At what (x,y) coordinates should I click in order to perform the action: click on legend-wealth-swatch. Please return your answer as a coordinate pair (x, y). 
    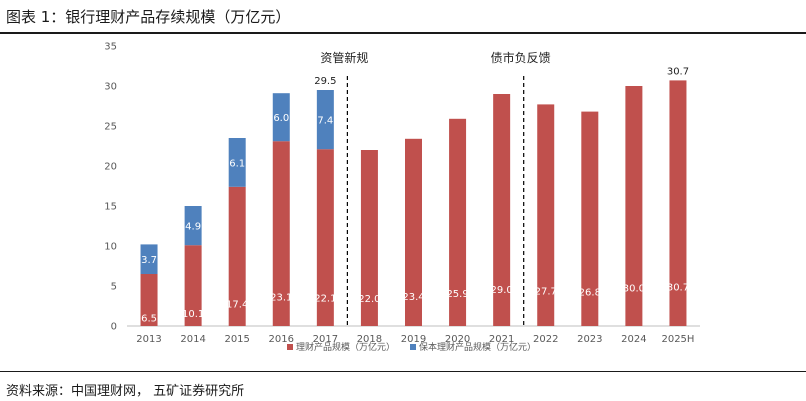
    Looking at the image, I should click on (290, 347).